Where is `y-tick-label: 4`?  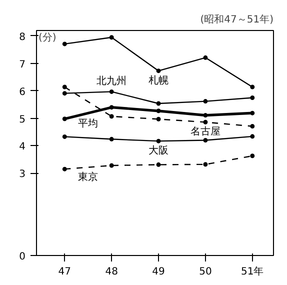 y-tick-label: 4 is located at coordinates (22, 147).